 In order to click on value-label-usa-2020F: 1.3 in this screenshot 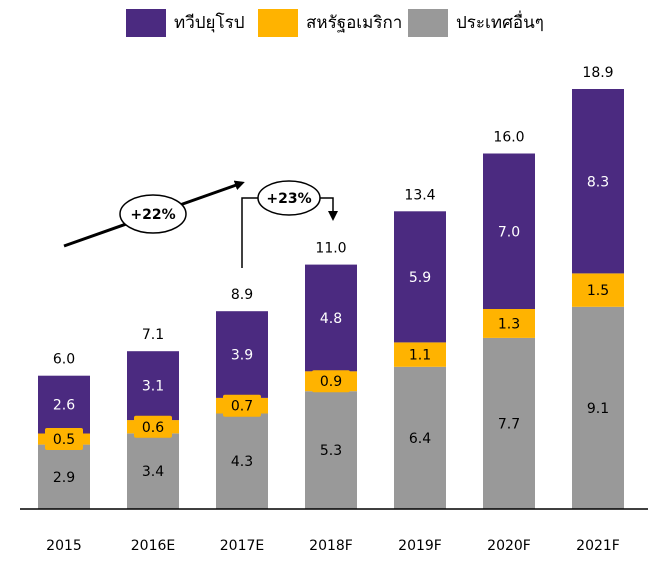, I will do `click(509, 325)`.